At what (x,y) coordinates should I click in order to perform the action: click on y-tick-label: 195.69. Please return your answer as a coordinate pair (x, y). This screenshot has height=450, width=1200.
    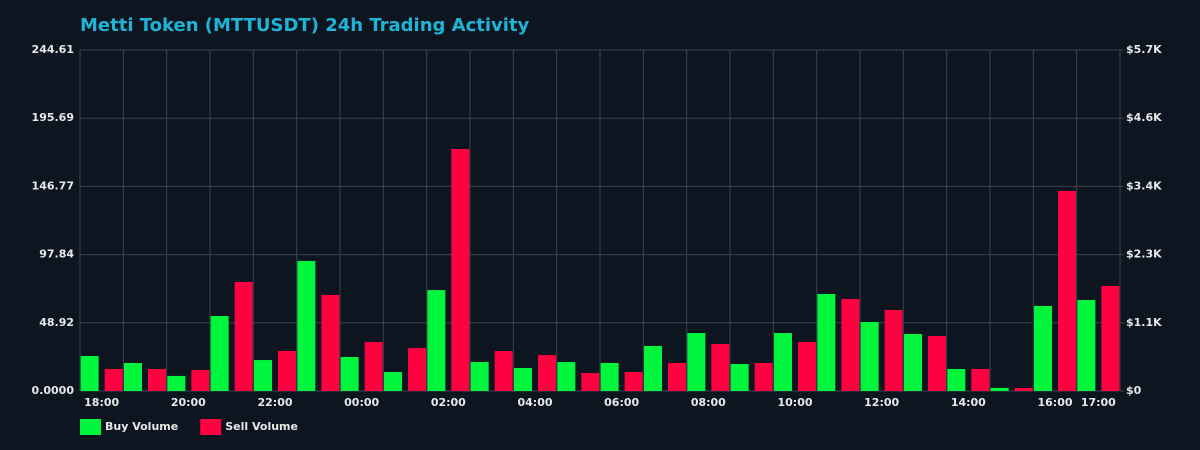
    Looking at the image, I should click on (53, 117).